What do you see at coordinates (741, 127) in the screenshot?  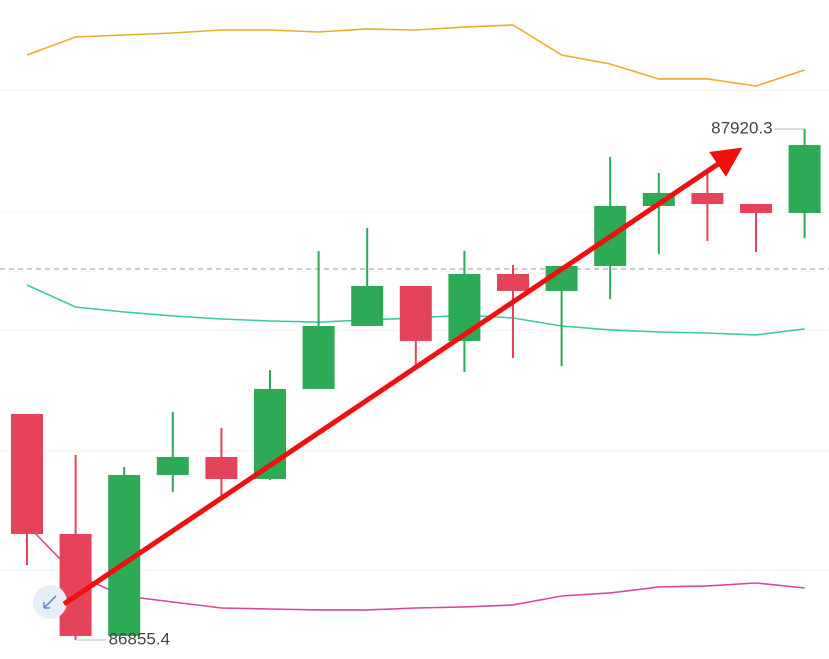 I see `high-label: 87920.3` at bounding box center [741, 127].